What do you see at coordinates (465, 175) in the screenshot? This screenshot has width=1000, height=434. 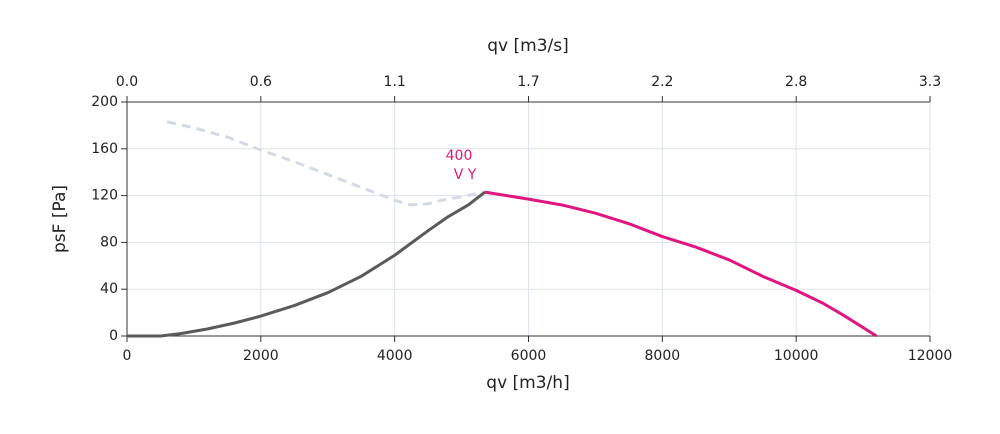 I see `annotation: V Y` at bounding box center [465, 175].